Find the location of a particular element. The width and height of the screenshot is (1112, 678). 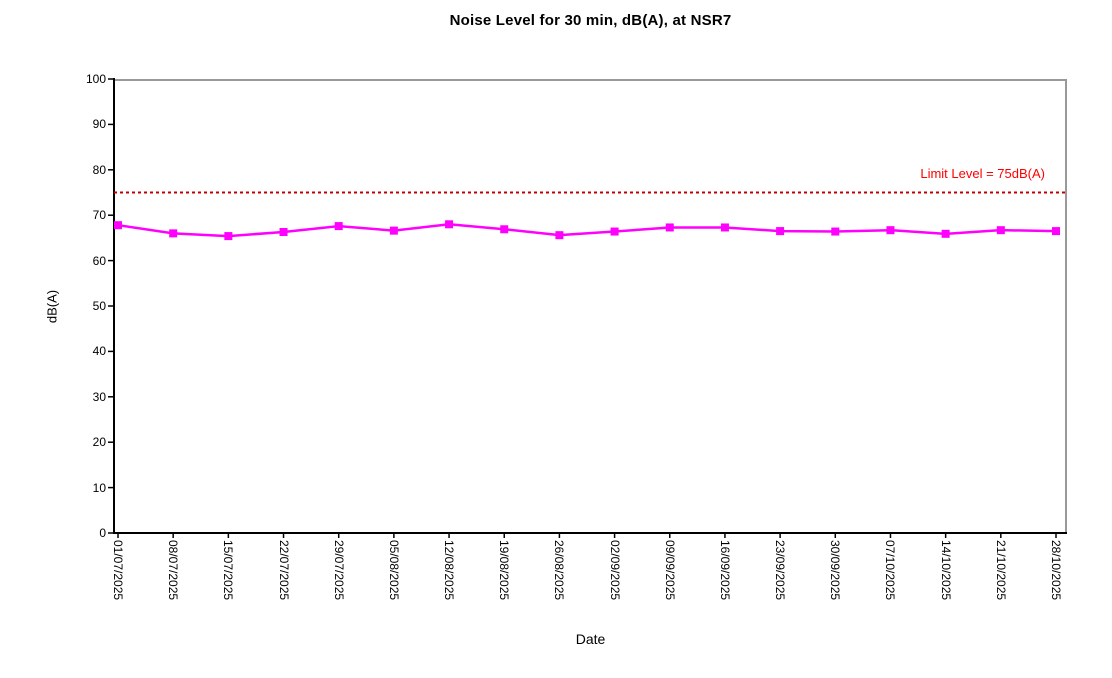

x-tick-label: 29/07/2025 is located at coordinates (338, 570).